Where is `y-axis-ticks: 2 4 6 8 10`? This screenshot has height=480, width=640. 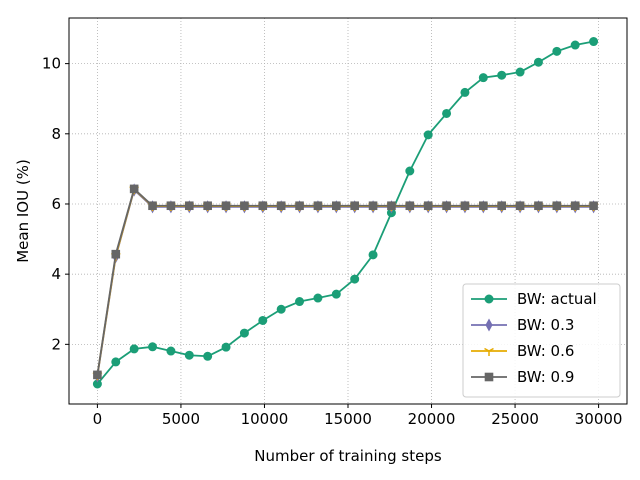 y-axis-ticks: 2 4 6 8 10 is located at coordinates (55, 204).